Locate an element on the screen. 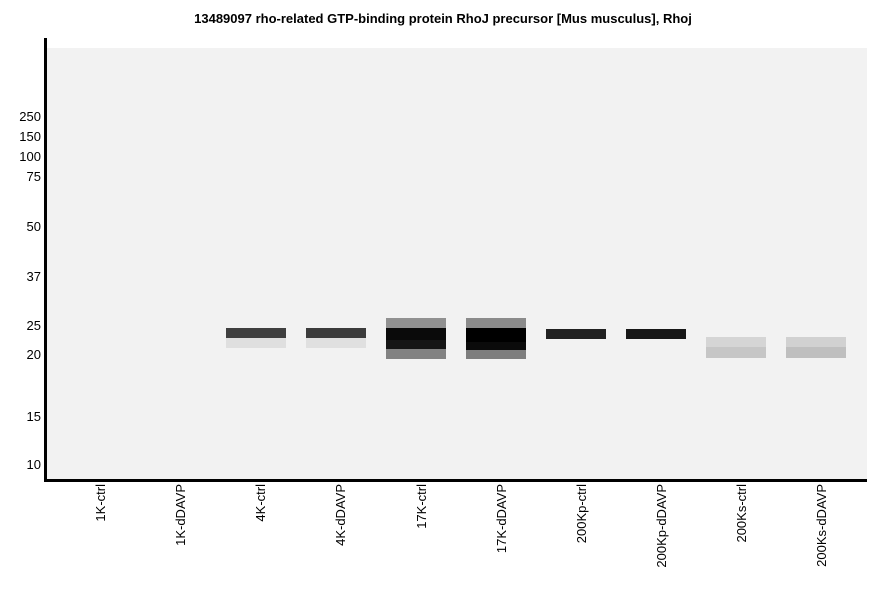 The height and width of the screenshot is (595, 886). lane-label-200Kp-dDAVP: 200Kp-dDAVP is located at coordinates (661, 526).